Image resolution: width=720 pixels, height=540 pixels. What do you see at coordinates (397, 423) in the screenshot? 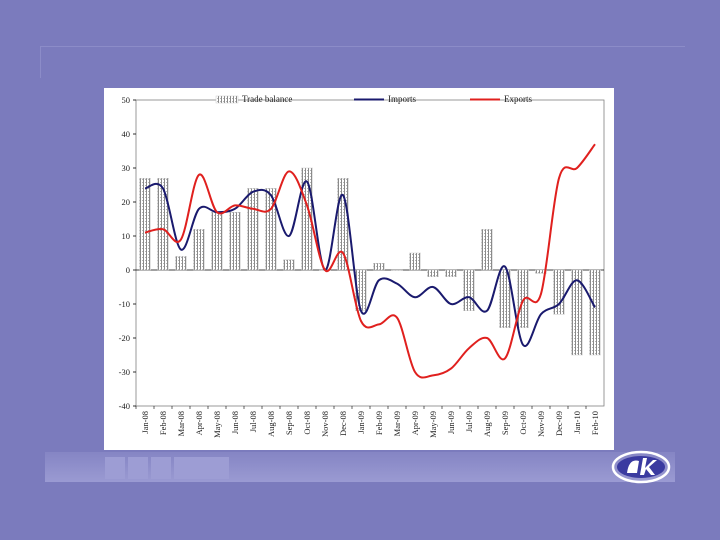
I see `x-tick-label: Mar-09` at bounding box center [397, 423].